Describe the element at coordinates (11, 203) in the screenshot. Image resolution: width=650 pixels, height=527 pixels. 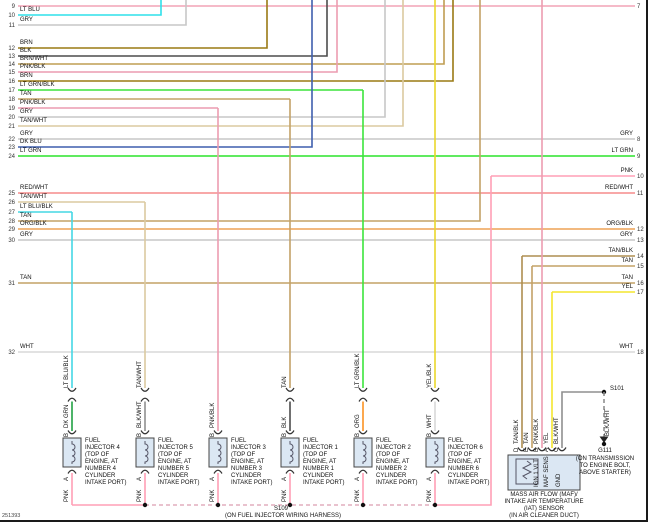
I see `left-pin-number-26: 26` at that location.